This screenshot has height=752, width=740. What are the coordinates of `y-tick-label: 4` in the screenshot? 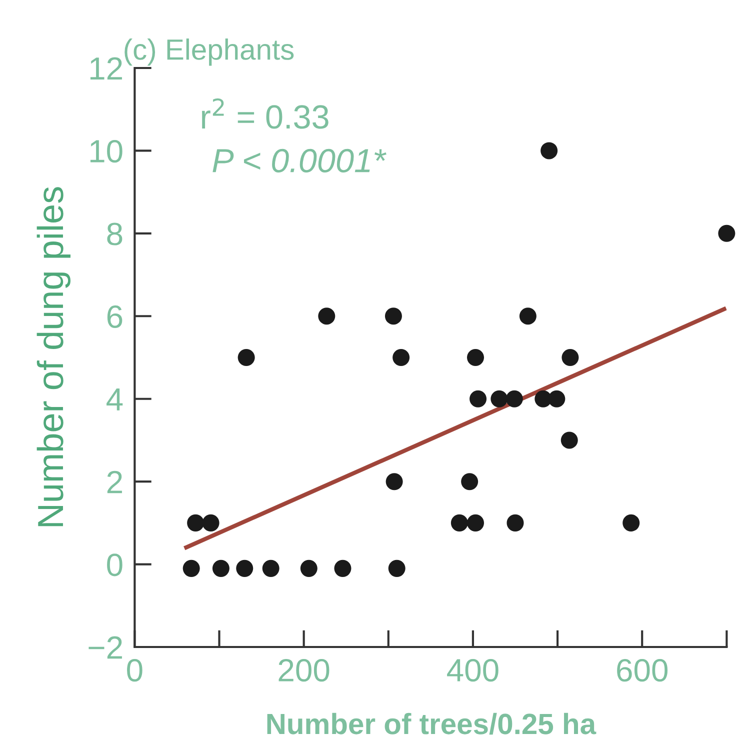 It's located at (114, 399).